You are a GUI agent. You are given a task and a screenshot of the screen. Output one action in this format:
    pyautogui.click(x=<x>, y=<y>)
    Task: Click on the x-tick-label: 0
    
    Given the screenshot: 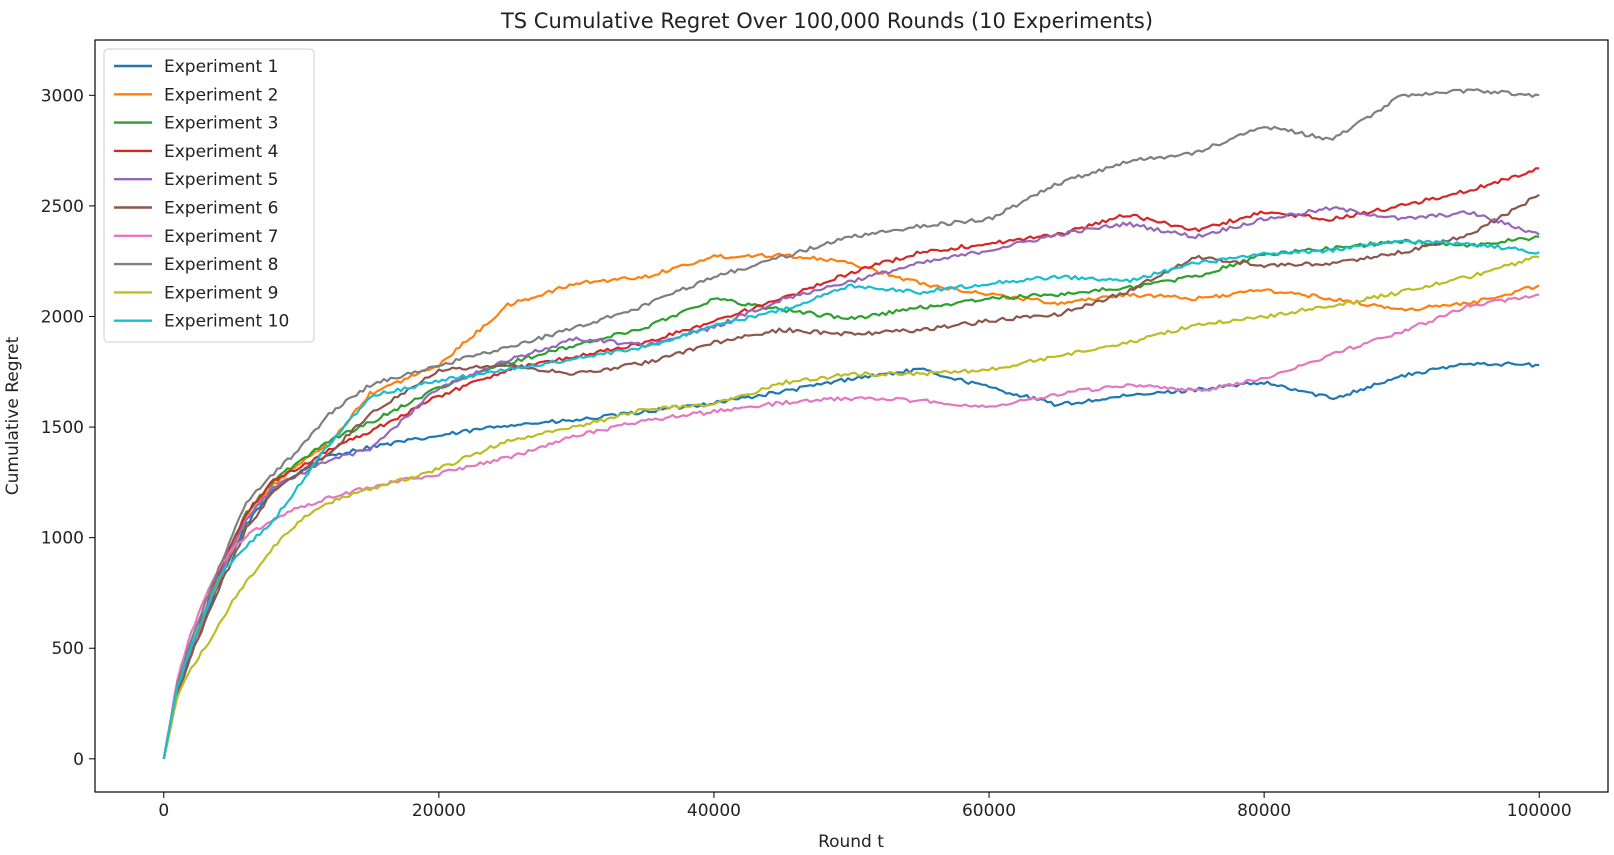 What is the action you would take?
    pyautogui.click(x=163, y=811)
    